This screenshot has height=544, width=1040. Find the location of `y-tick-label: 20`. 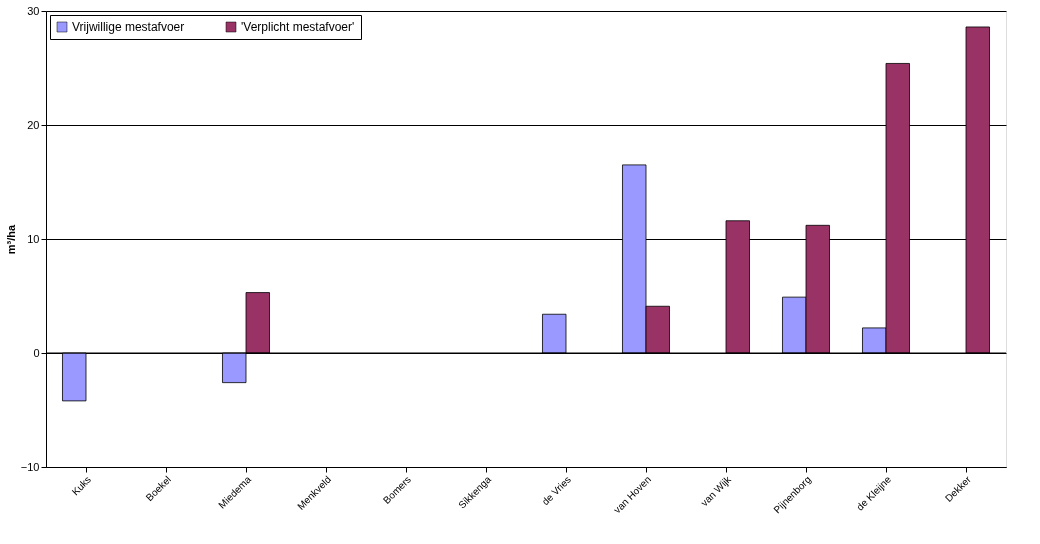

y-tick-label: 20 is located at coordinates (33, 124).